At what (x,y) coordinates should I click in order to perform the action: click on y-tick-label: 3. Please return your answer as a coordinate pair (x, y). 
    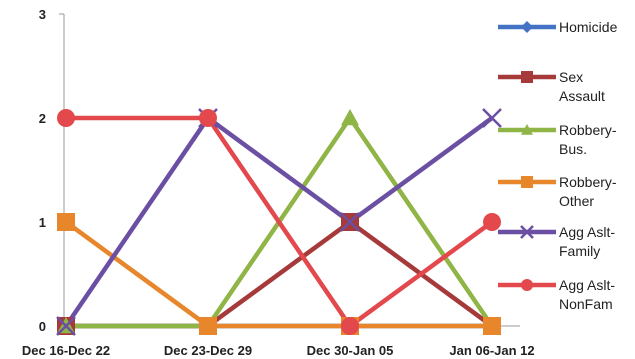
    Looking at the image, I should click on (42, 14).